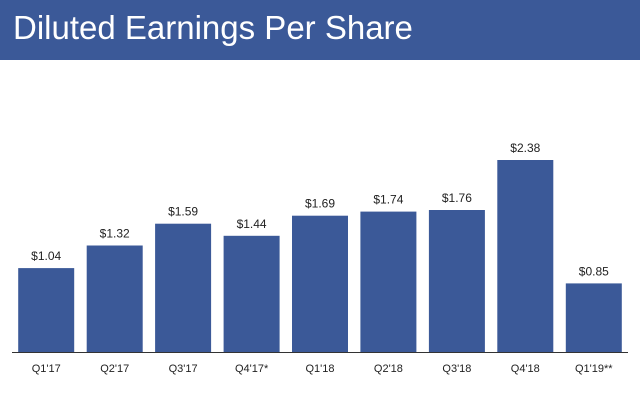  I want to click on data-label-Q3'18: $1.76, so click(457, 198).